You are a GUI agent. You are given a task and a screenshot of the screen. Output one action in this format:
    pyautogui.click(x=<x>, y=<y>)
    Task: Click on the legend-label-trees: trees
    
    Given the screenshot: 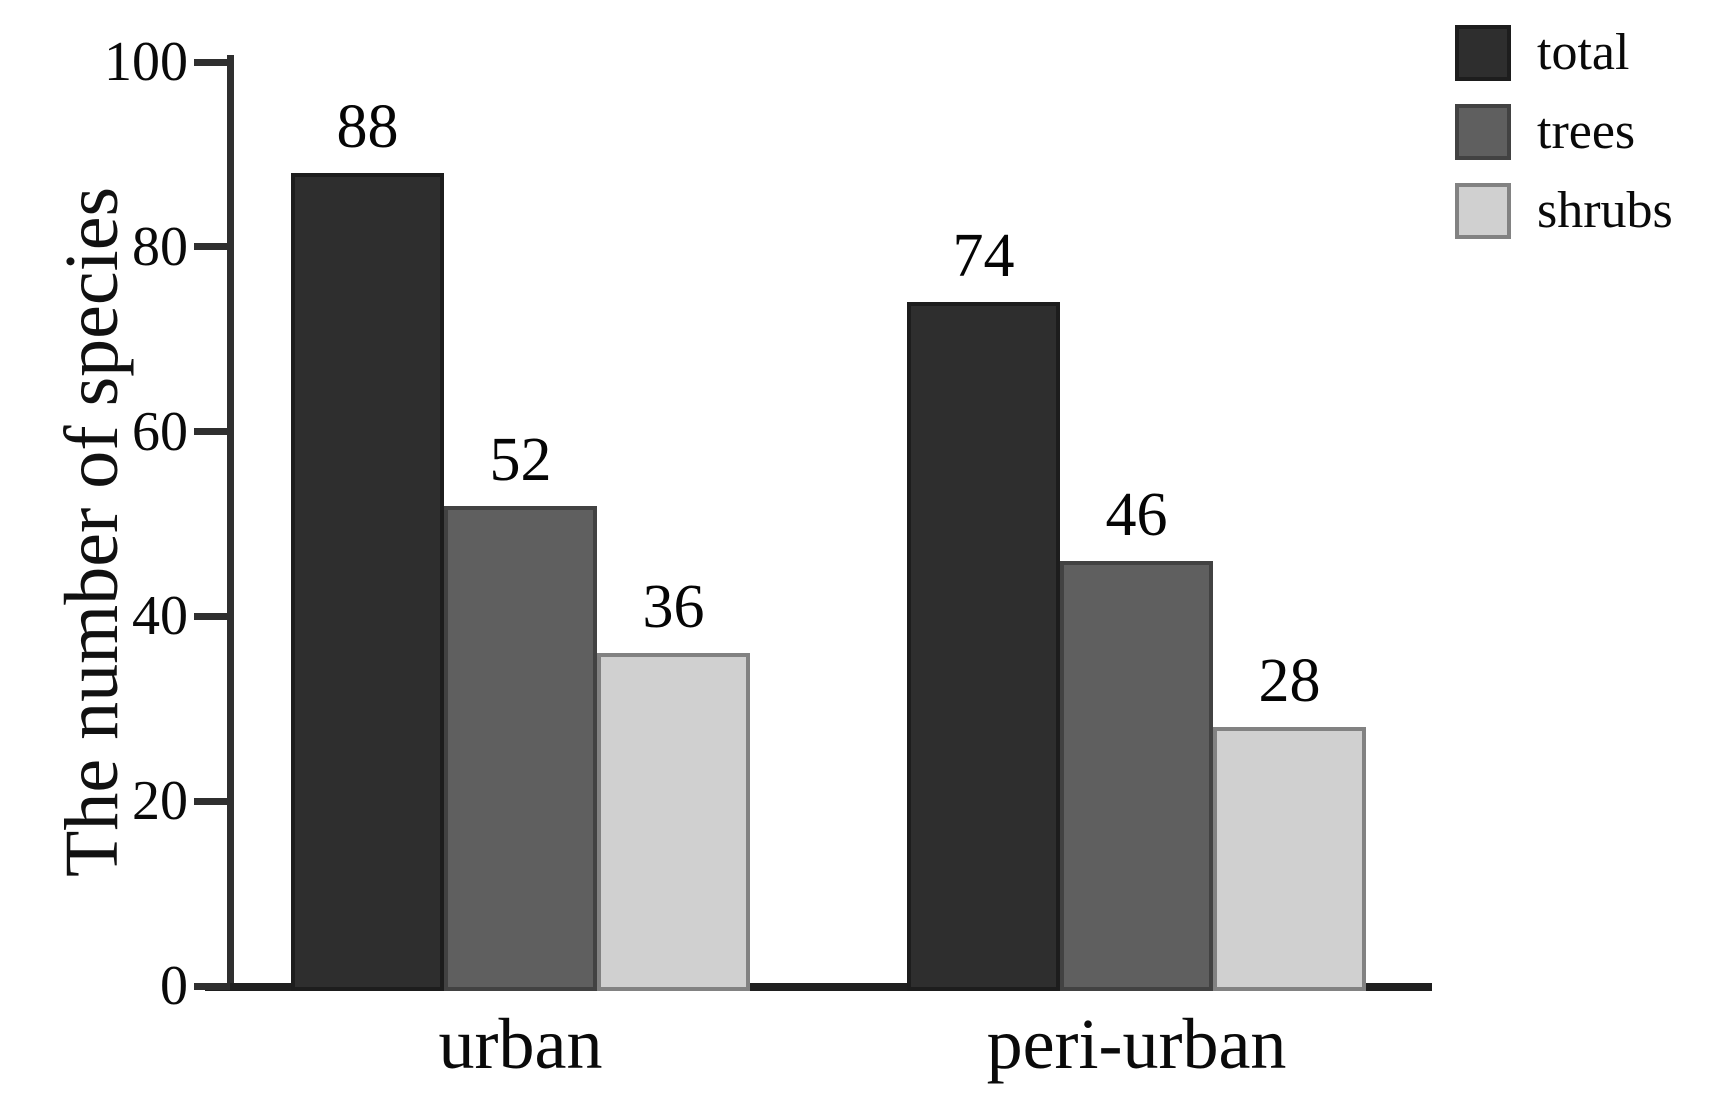 What is the action you would take?
    pyautogui.click(x=1586, y=131)
    